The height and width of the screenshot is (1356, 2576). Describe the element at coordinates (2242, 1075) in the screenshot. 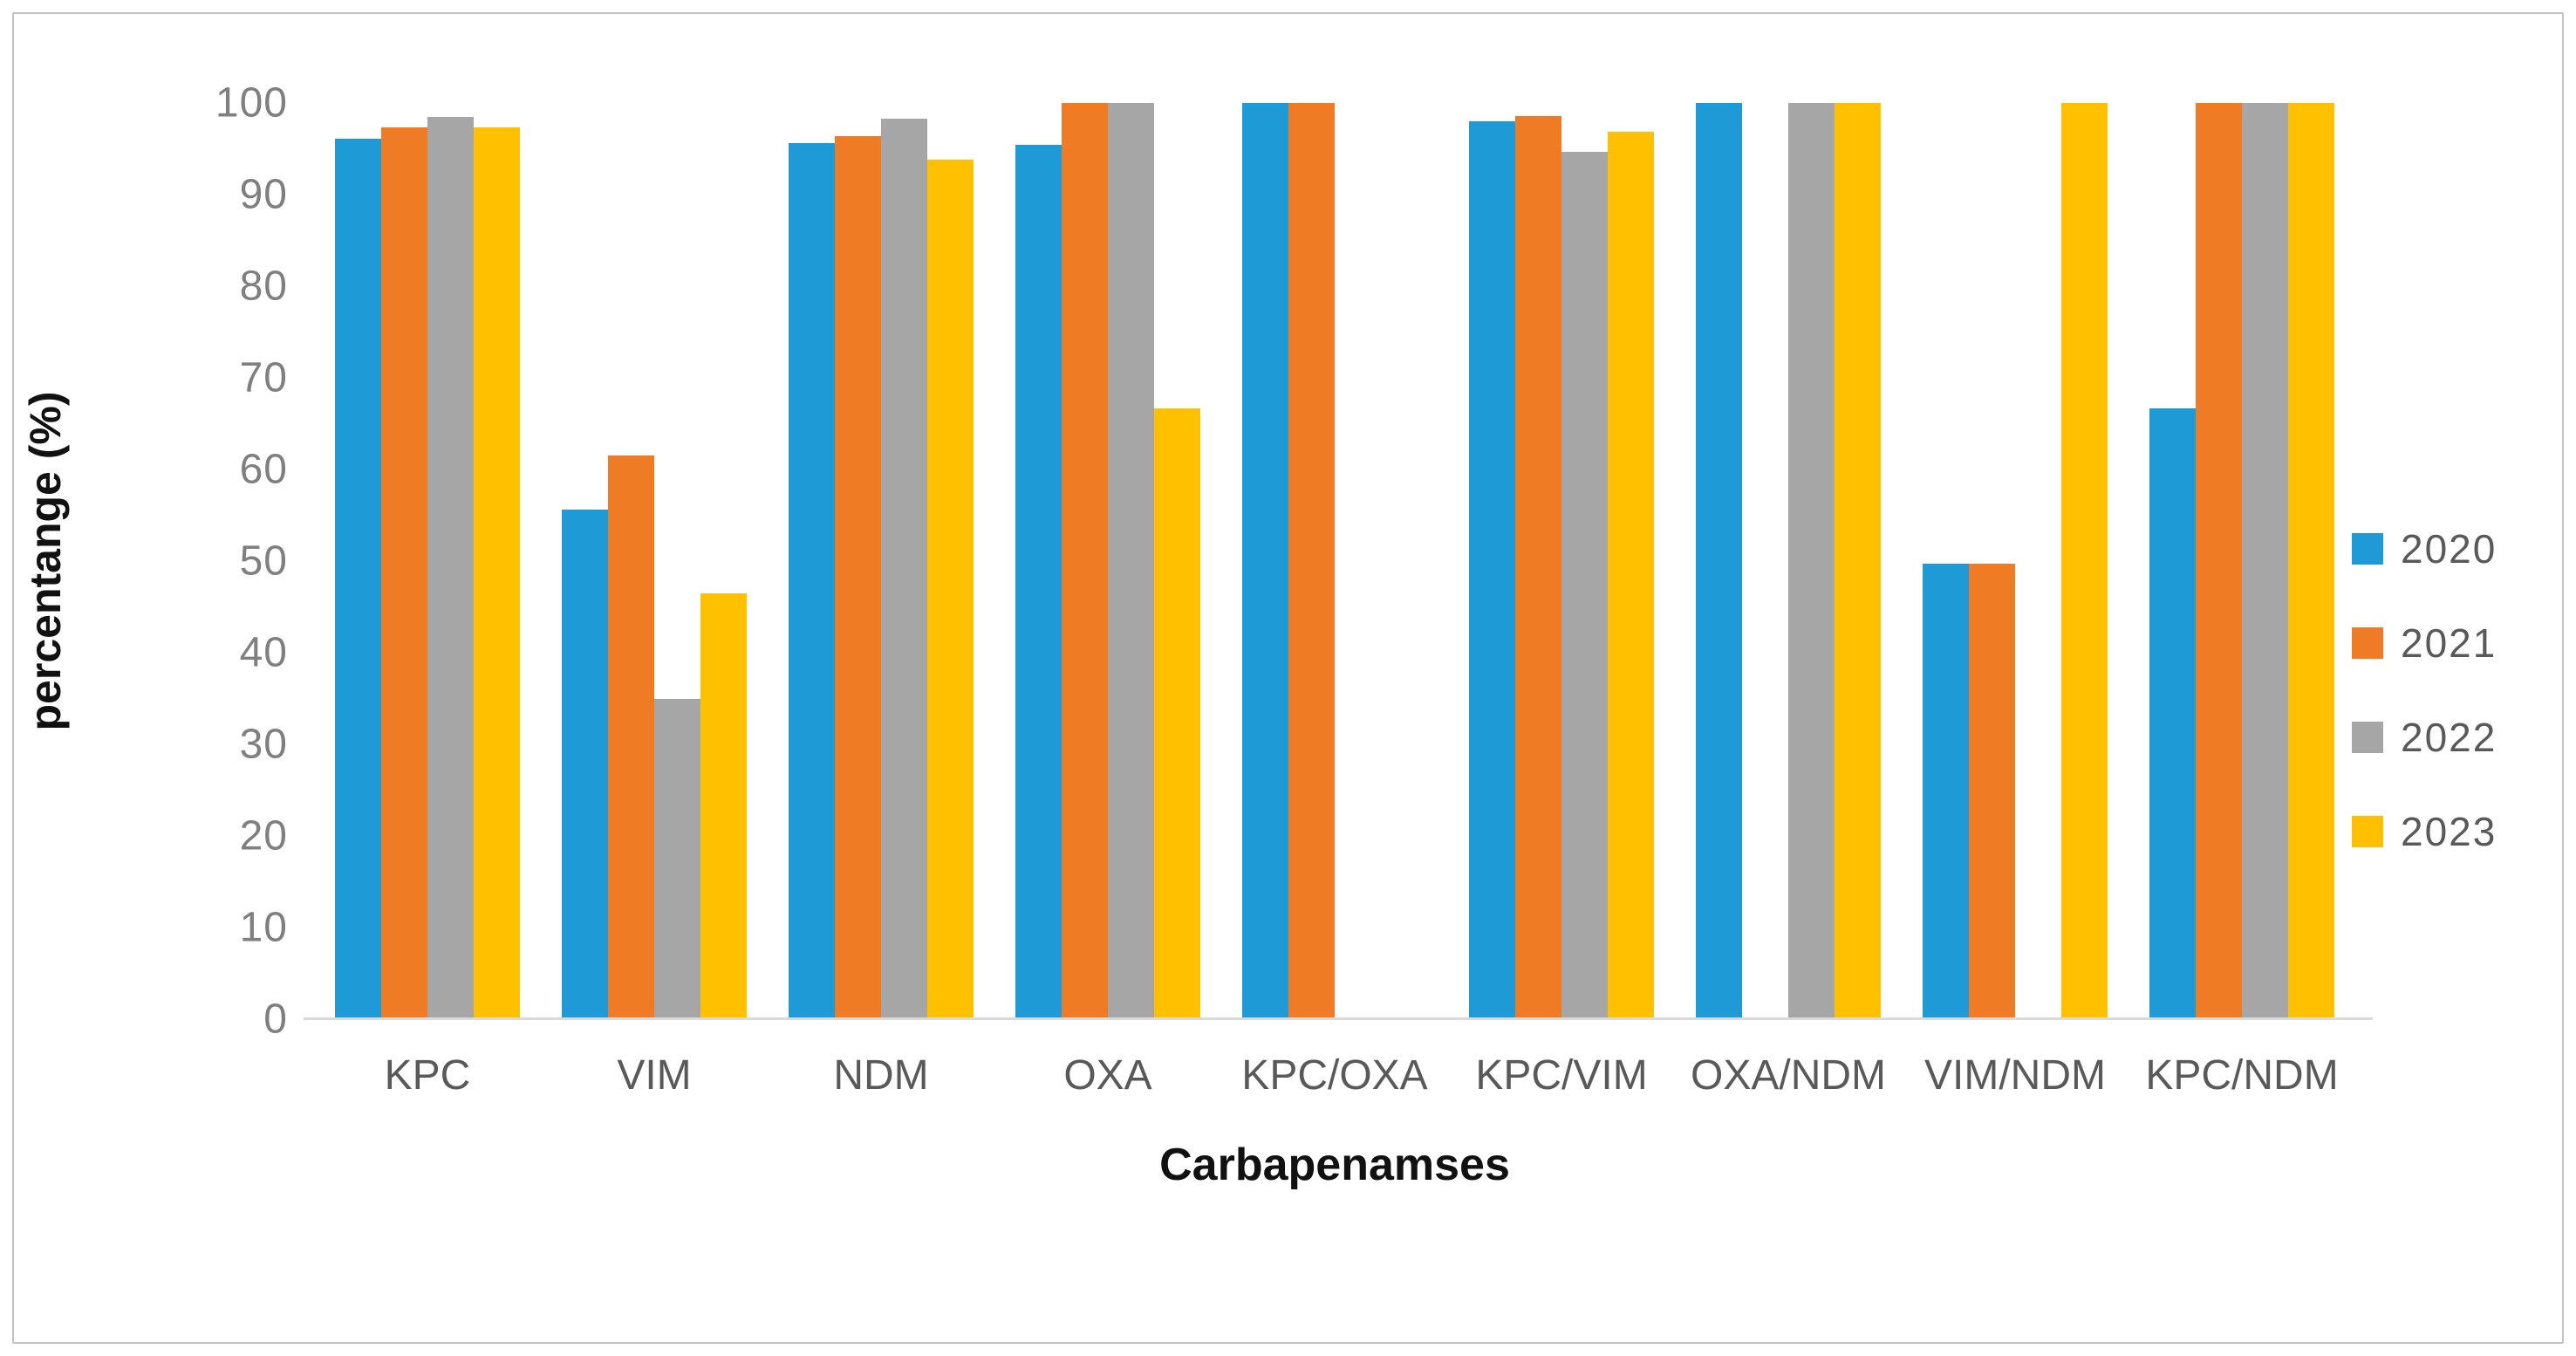

I see `x-tick-label: KPC/NDM` at that location.